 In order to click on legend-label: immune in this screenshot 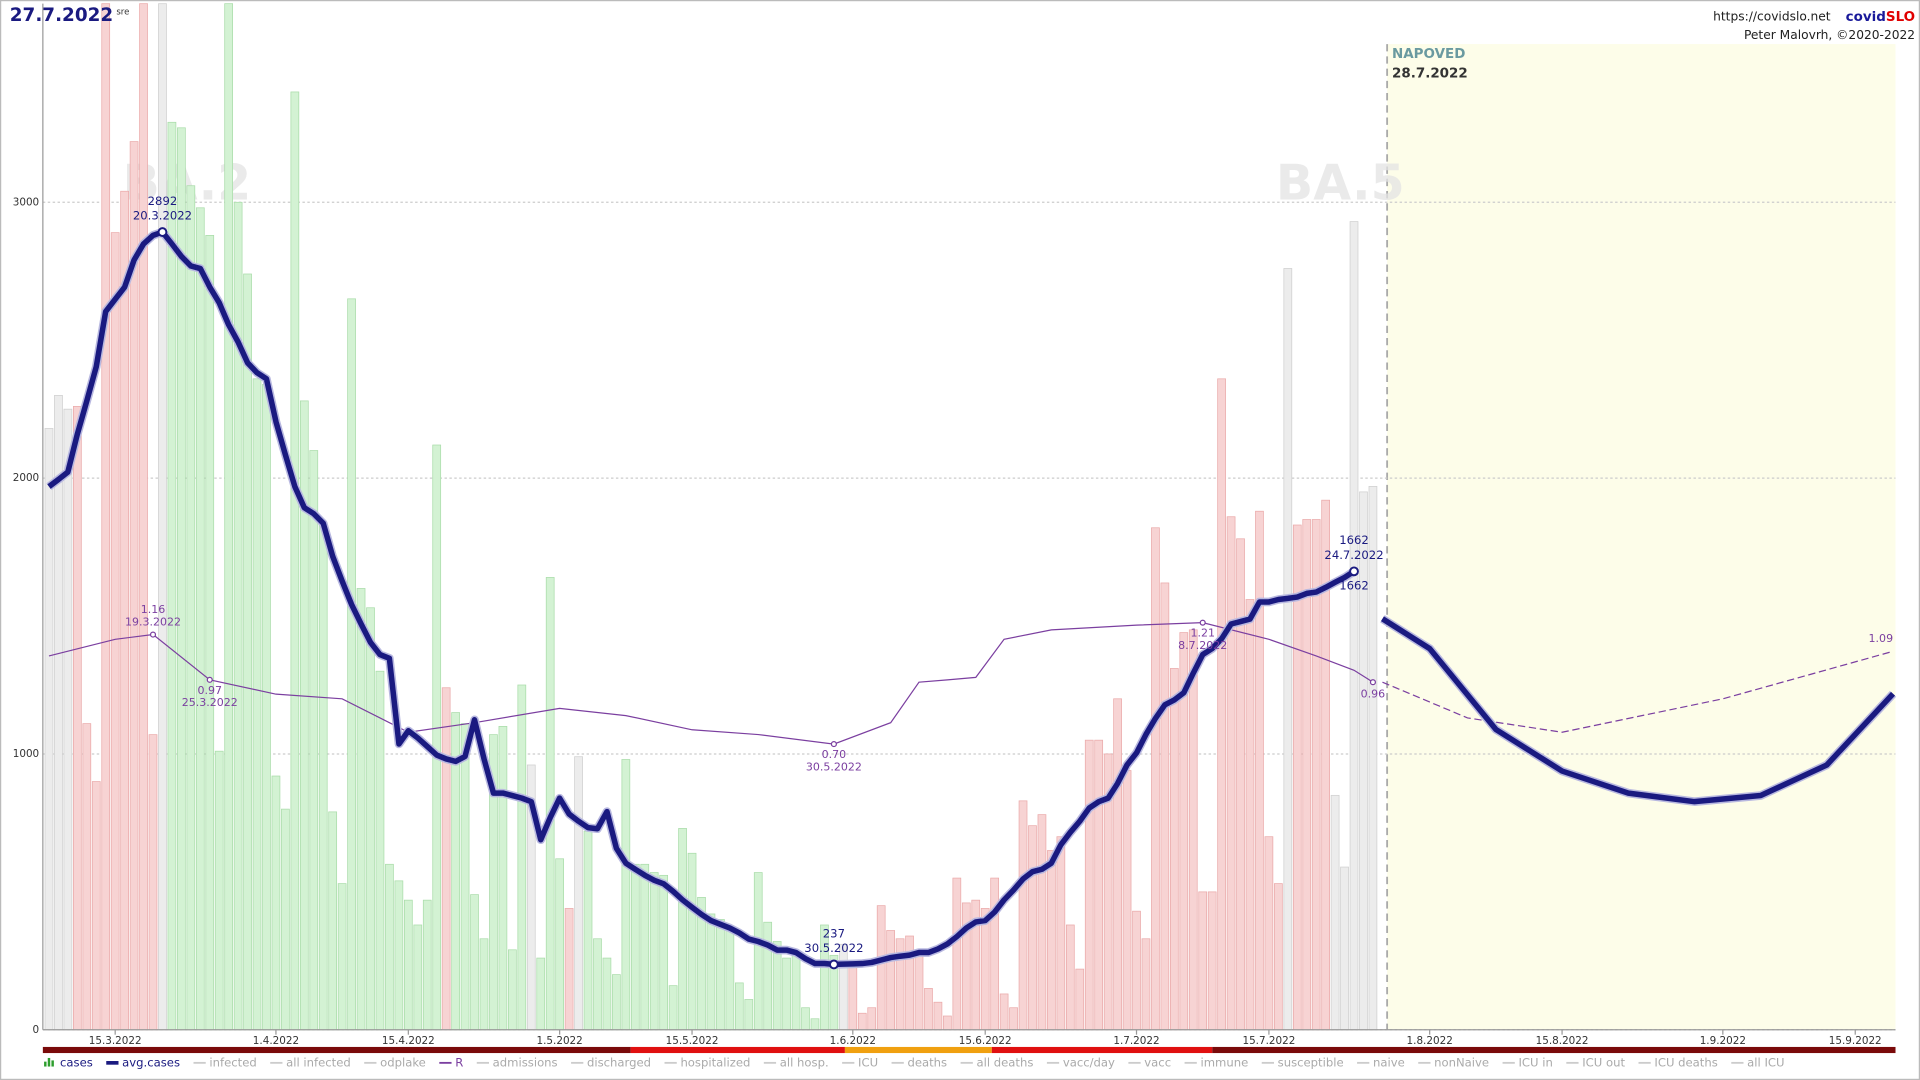, I will do `click(1224, 1062)`.